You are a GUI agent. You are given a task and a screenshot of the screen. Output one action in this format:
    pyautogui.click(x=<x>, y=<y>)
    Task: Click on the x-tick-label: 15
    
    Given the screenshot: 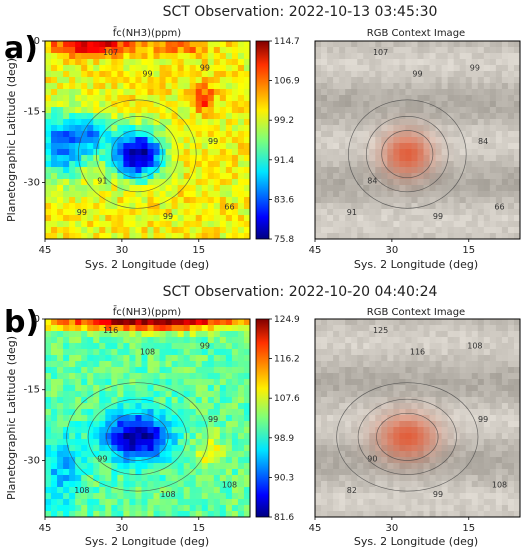 What is the action you would take?
    pyautogui.click(x=468, y=528)
    